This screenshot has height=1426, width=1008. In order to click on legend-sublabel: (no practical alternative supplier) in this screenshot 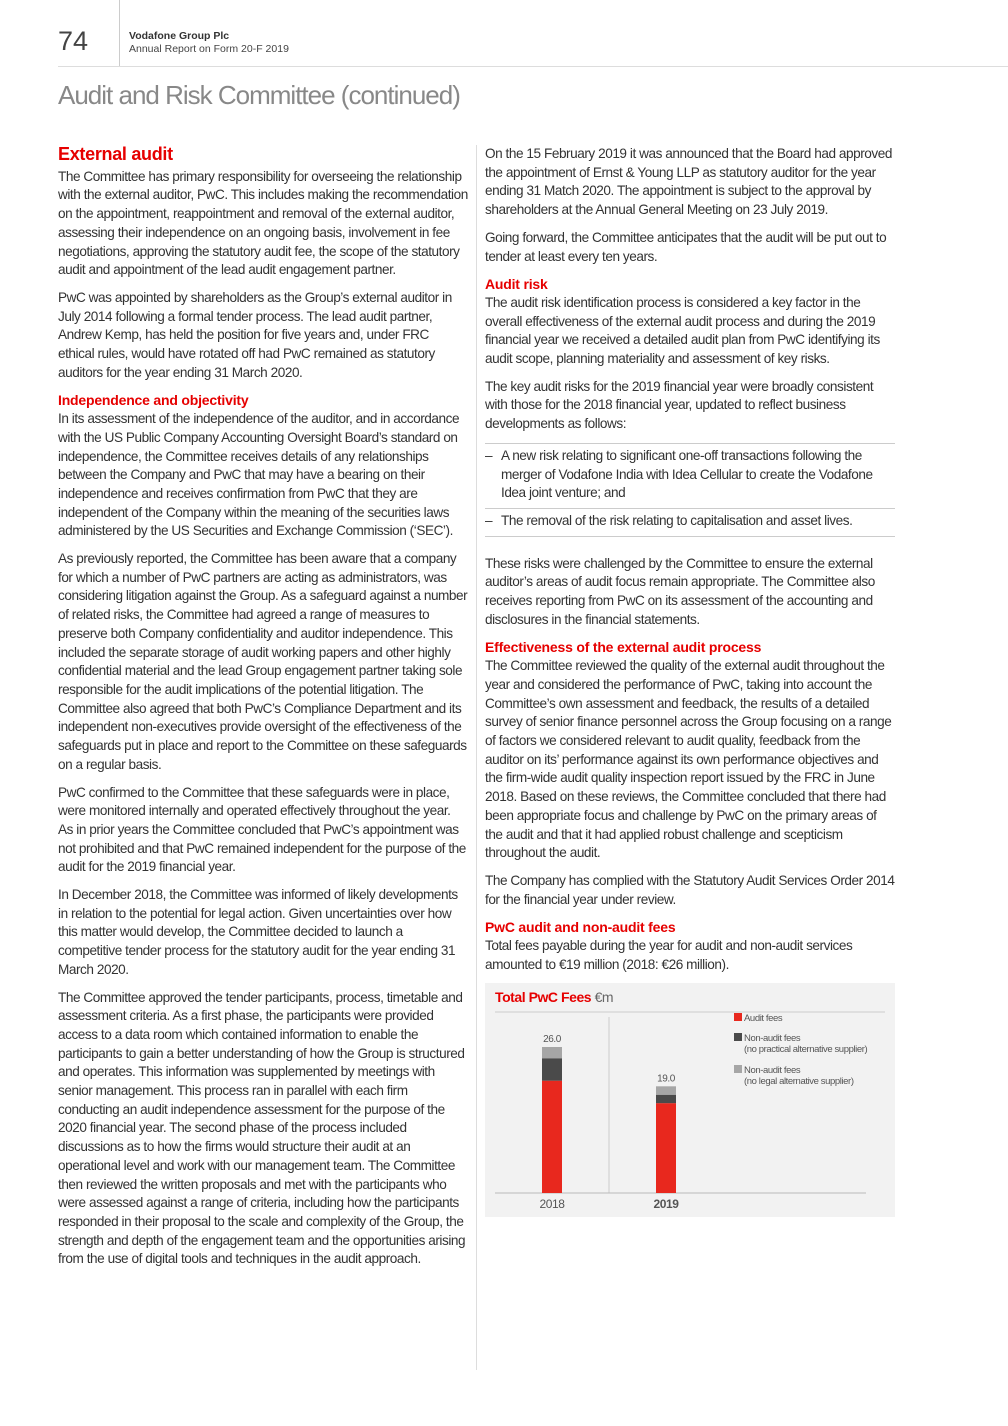, I will do `click(806, 1049)`.